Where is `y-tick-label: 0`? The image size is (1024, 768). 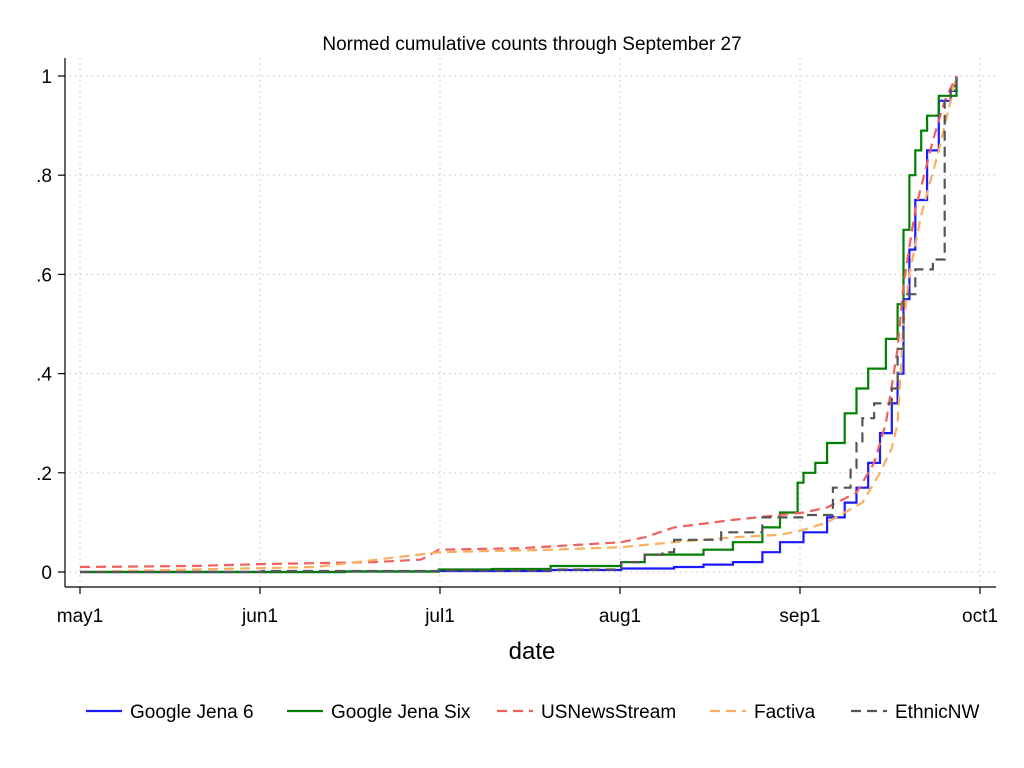 y-tick-label: 0 is located at coordinates (46, 573).